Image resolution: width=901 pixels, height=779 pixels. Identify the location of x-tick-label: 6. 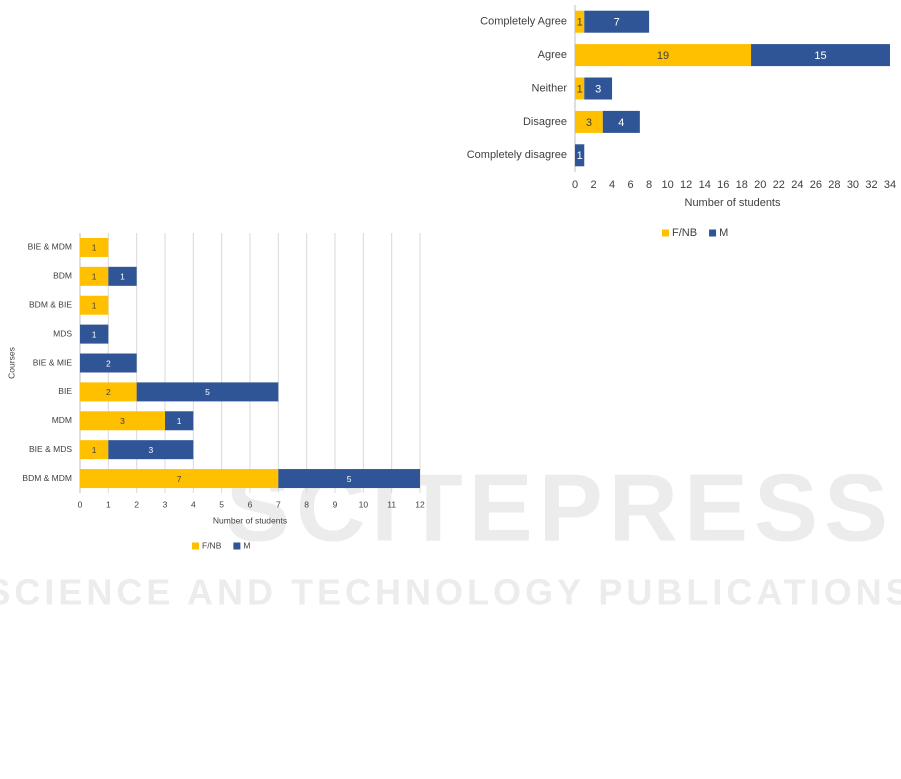
(631, 185).